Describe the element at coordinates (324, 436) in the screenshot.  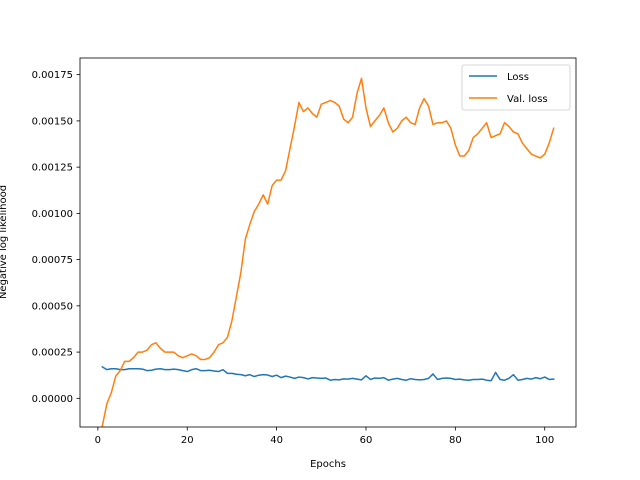
I see `x-axis: 0 20 40 60 80 100` at that location.